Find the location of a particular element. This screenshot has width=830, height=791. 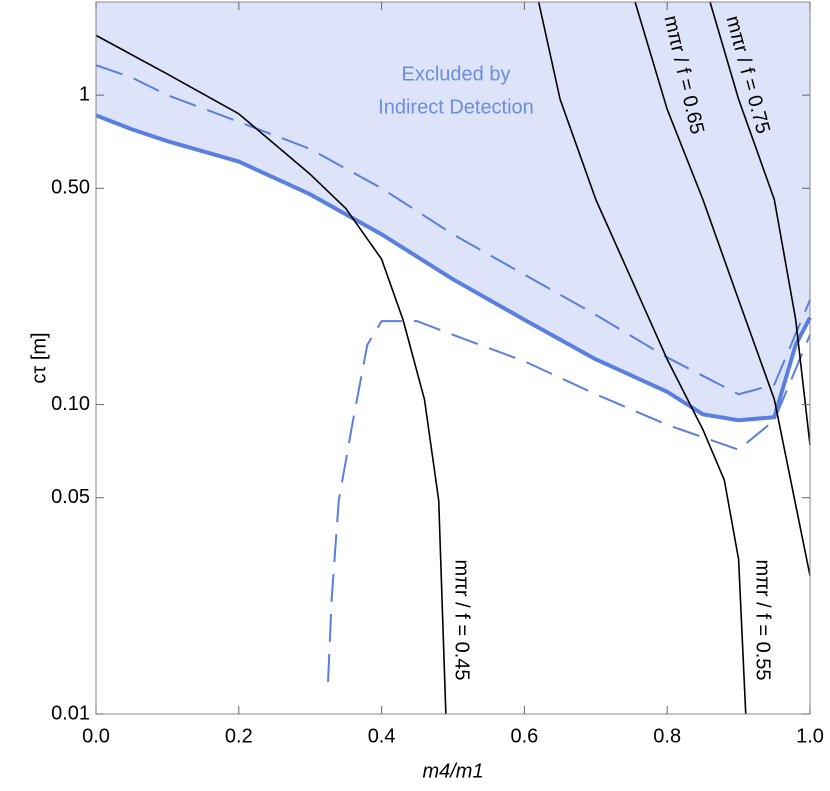

y-tick-label: 1 is located at coordinates (84, 94).